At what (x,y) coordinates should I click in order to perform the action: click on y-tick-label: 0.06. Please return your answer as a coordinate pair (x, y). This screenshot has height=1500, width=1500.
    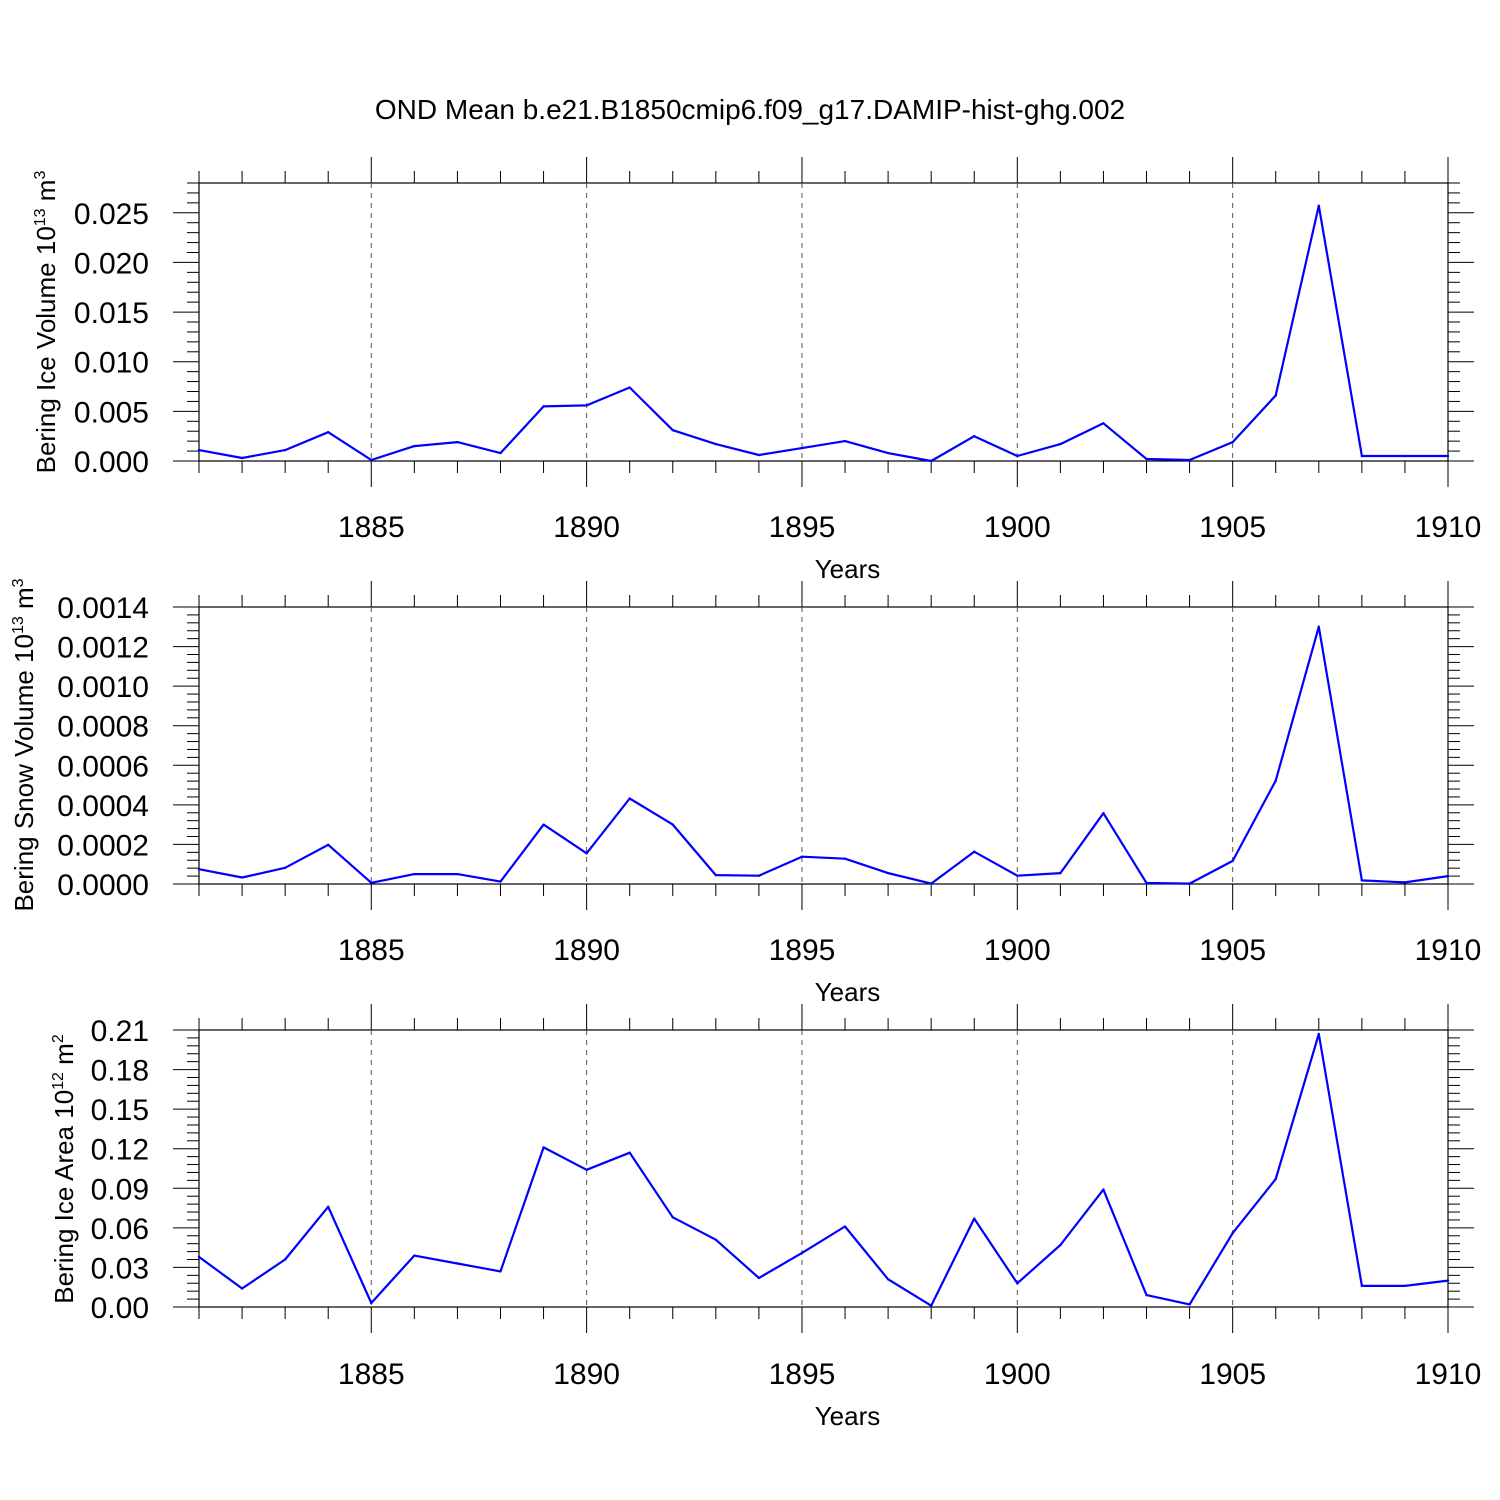
    Looking at the image, I should click on (120, 1229).